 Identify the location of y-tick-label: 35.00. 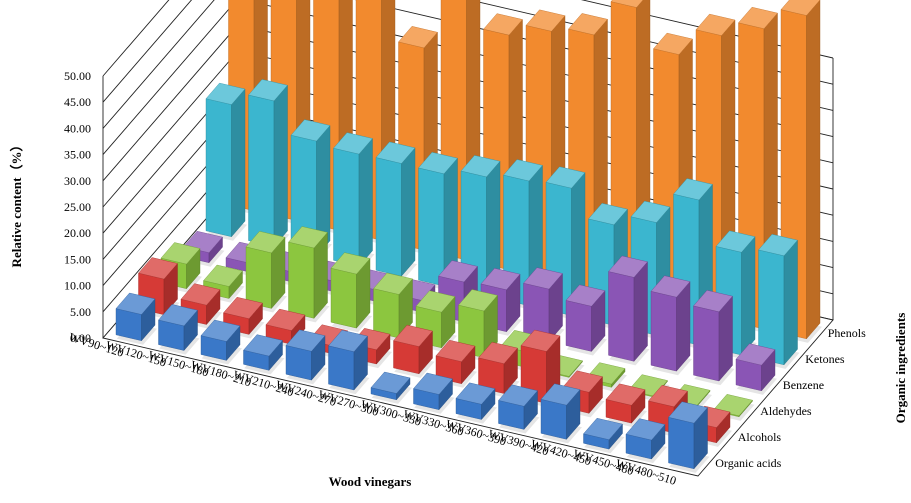
(77, 155).